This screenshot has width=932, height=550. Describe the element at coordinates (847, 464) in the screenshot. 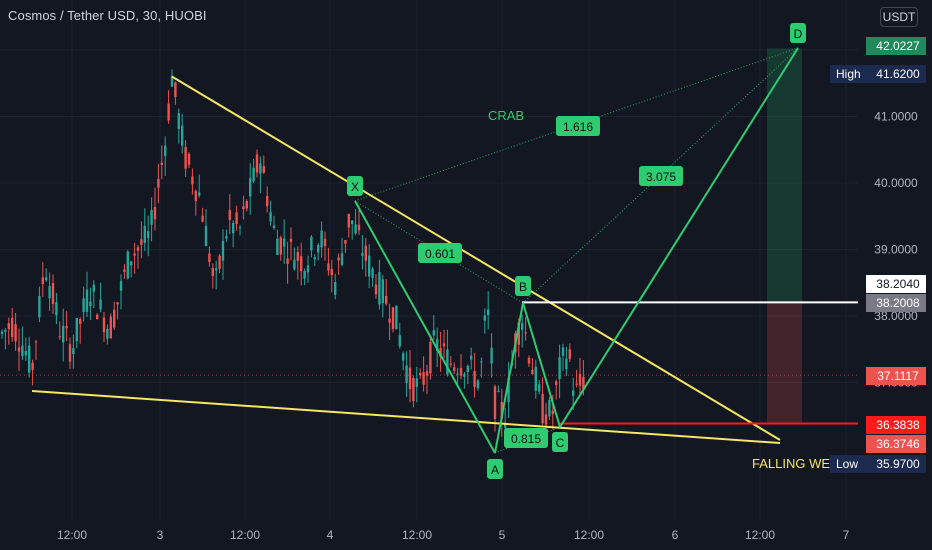

I see `price-label-caption: Low` at that location.